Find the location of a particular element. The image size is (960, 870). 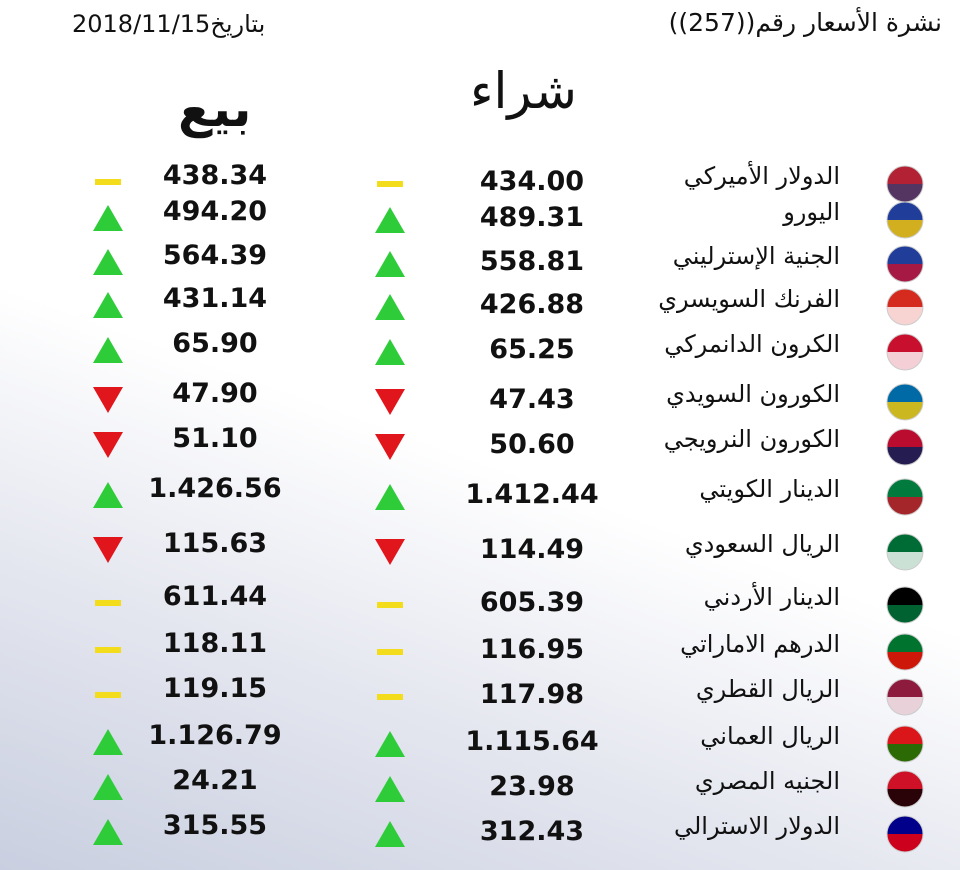

currency-name: الجنيه المصري is located at coordinates (767, 781).